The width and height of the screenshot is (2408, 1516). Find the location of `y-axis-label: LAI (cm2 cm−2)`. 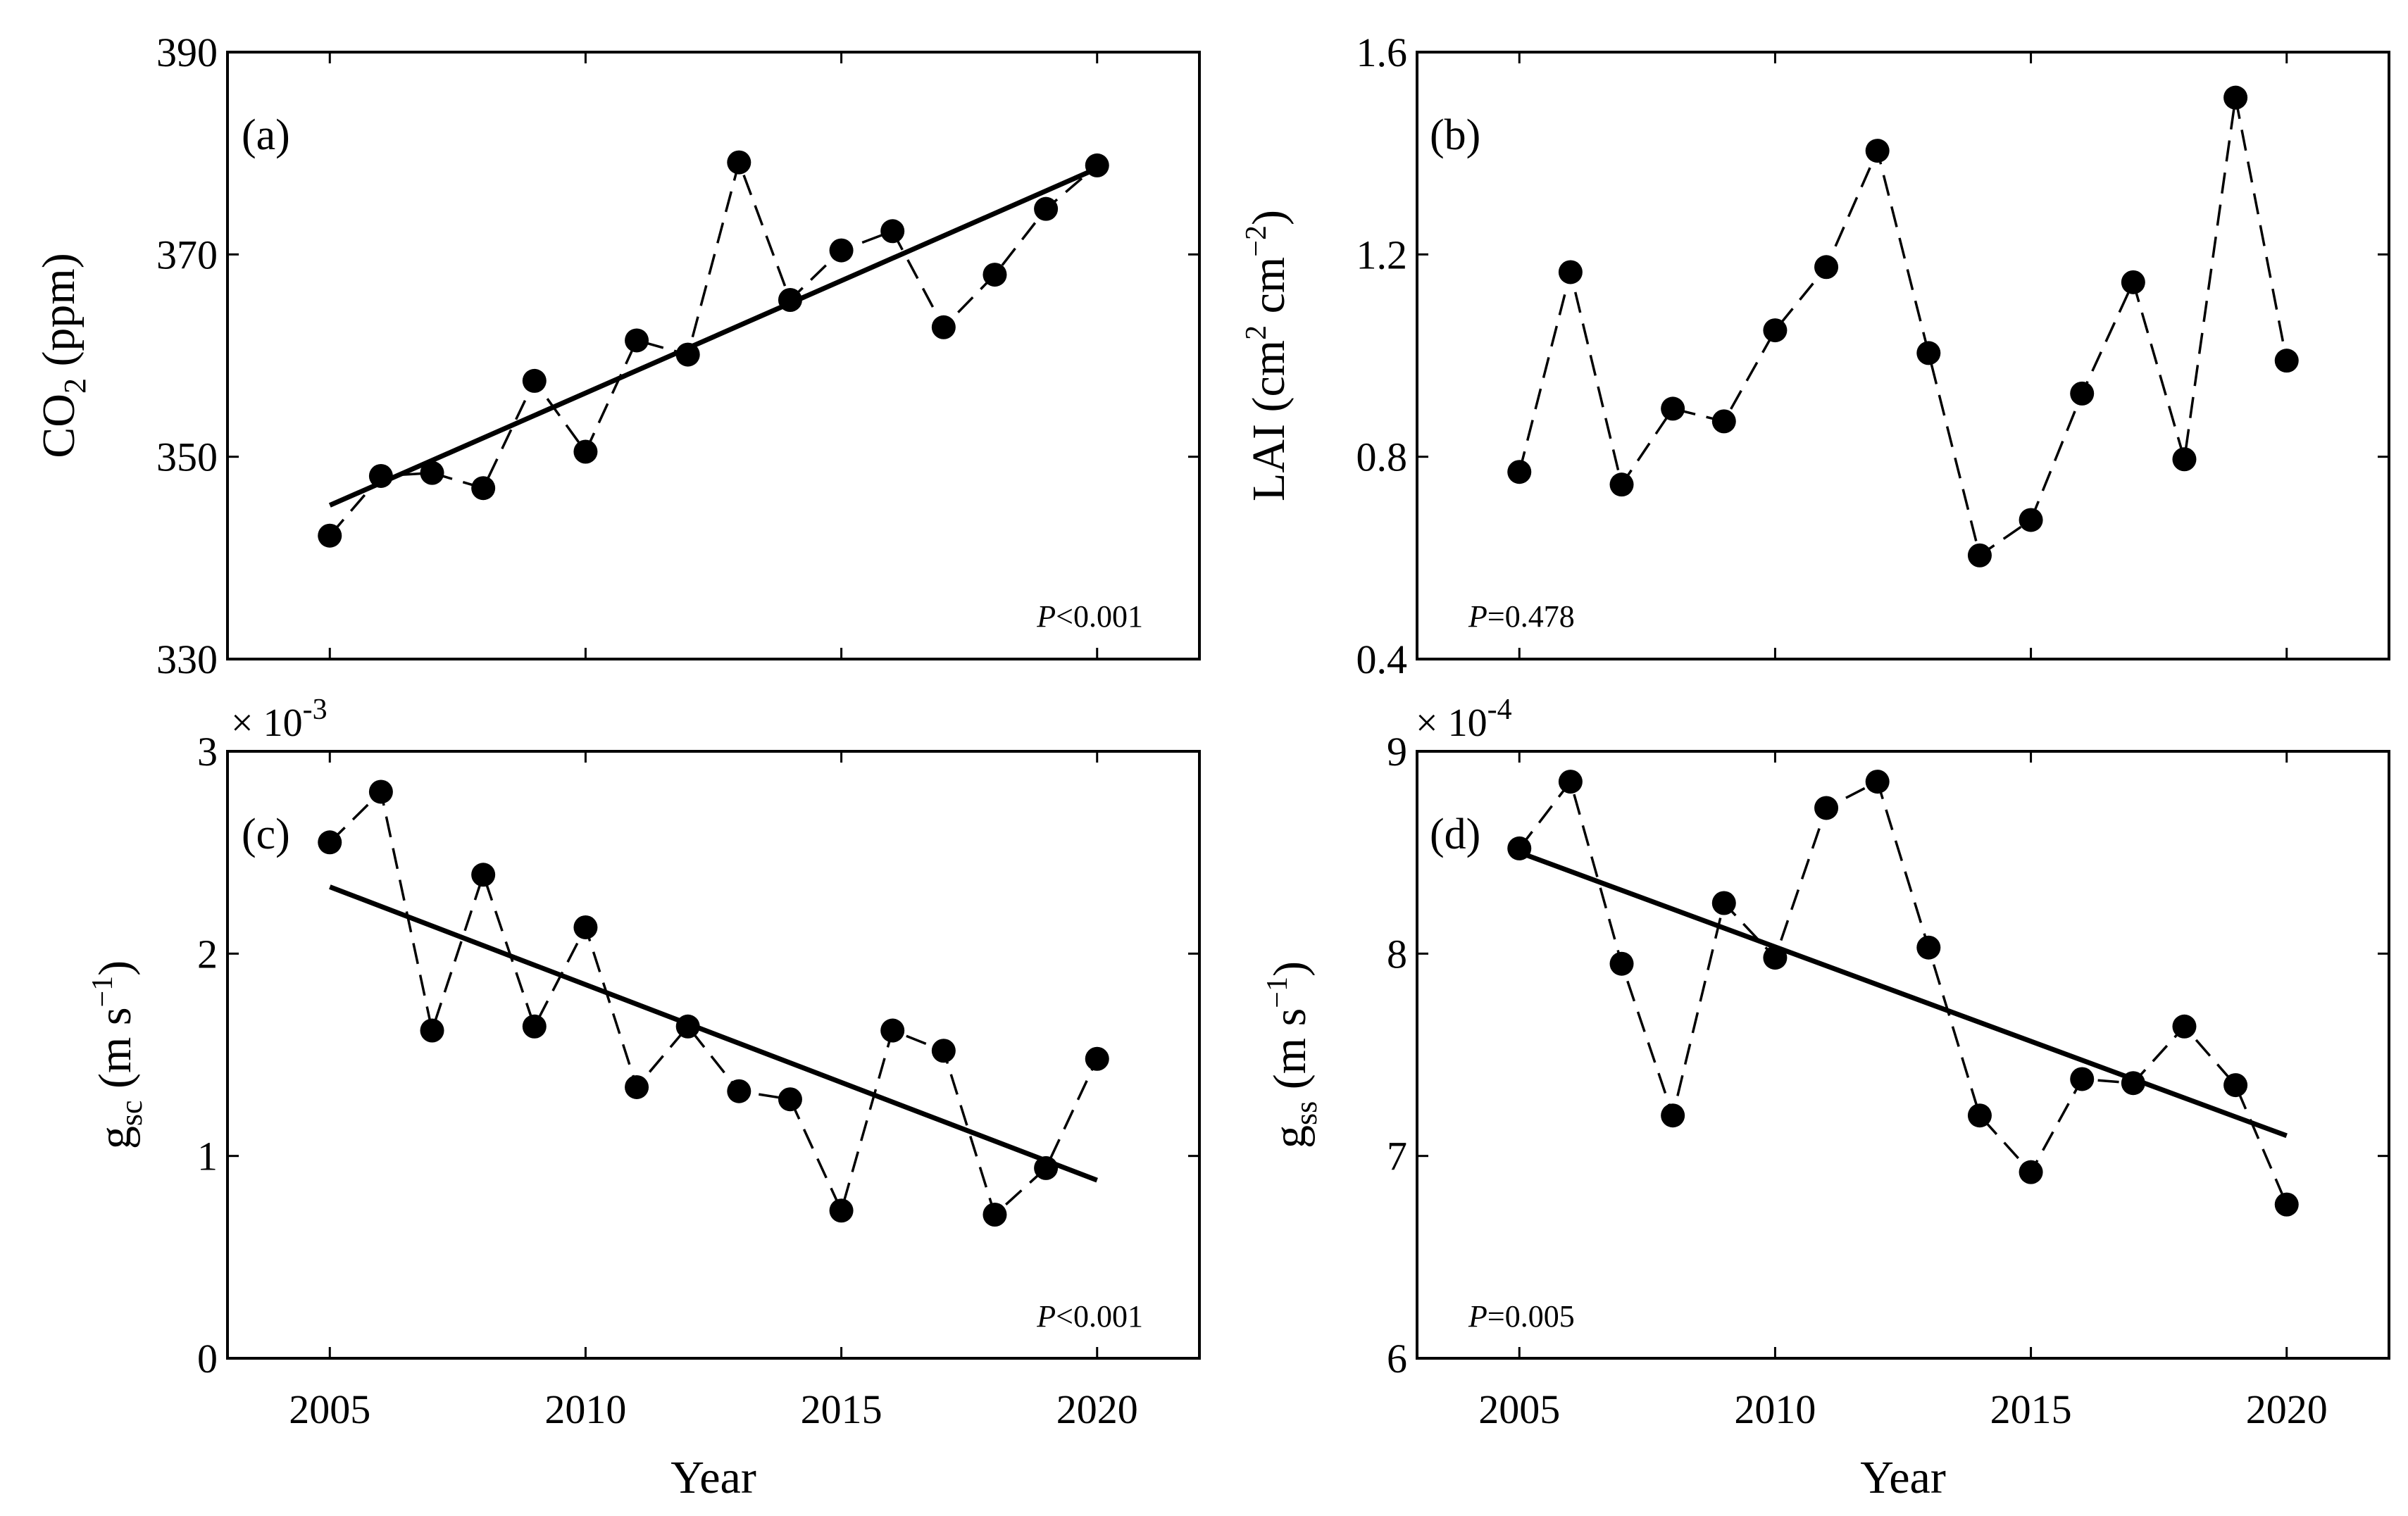

y-axis-label: LAI (cm2 cm−2) is located at coordinates (1267, 355).